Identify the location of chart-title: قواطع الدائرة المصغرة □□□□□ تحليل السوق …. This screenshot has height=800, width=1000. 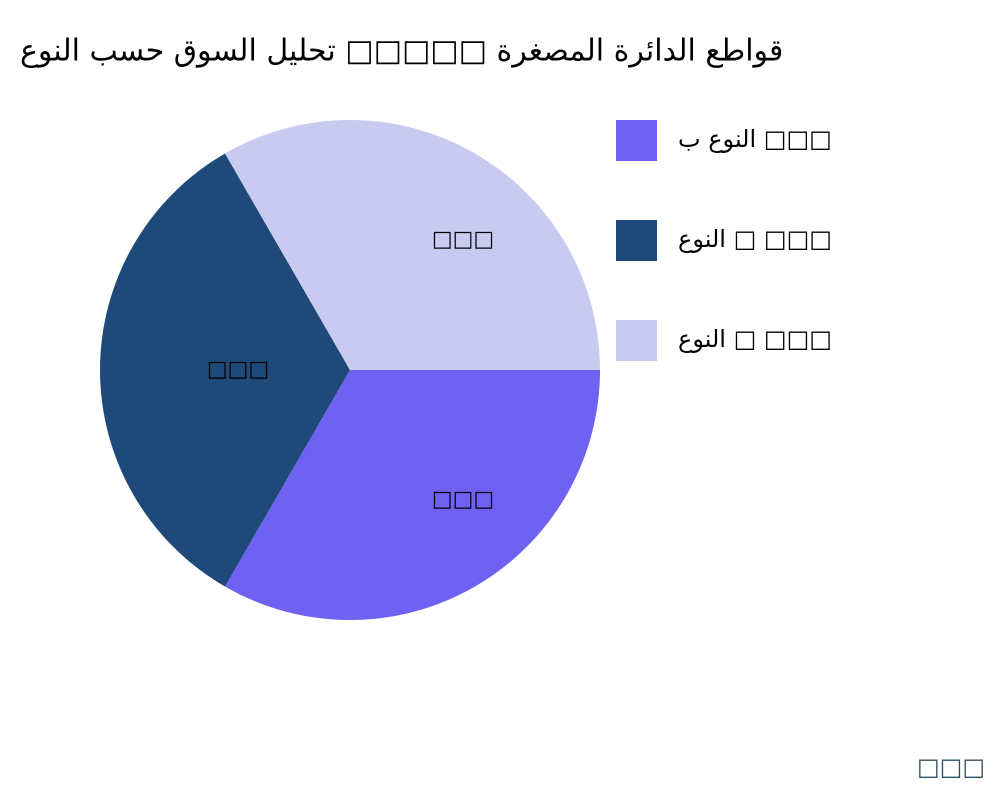
(401, 51).